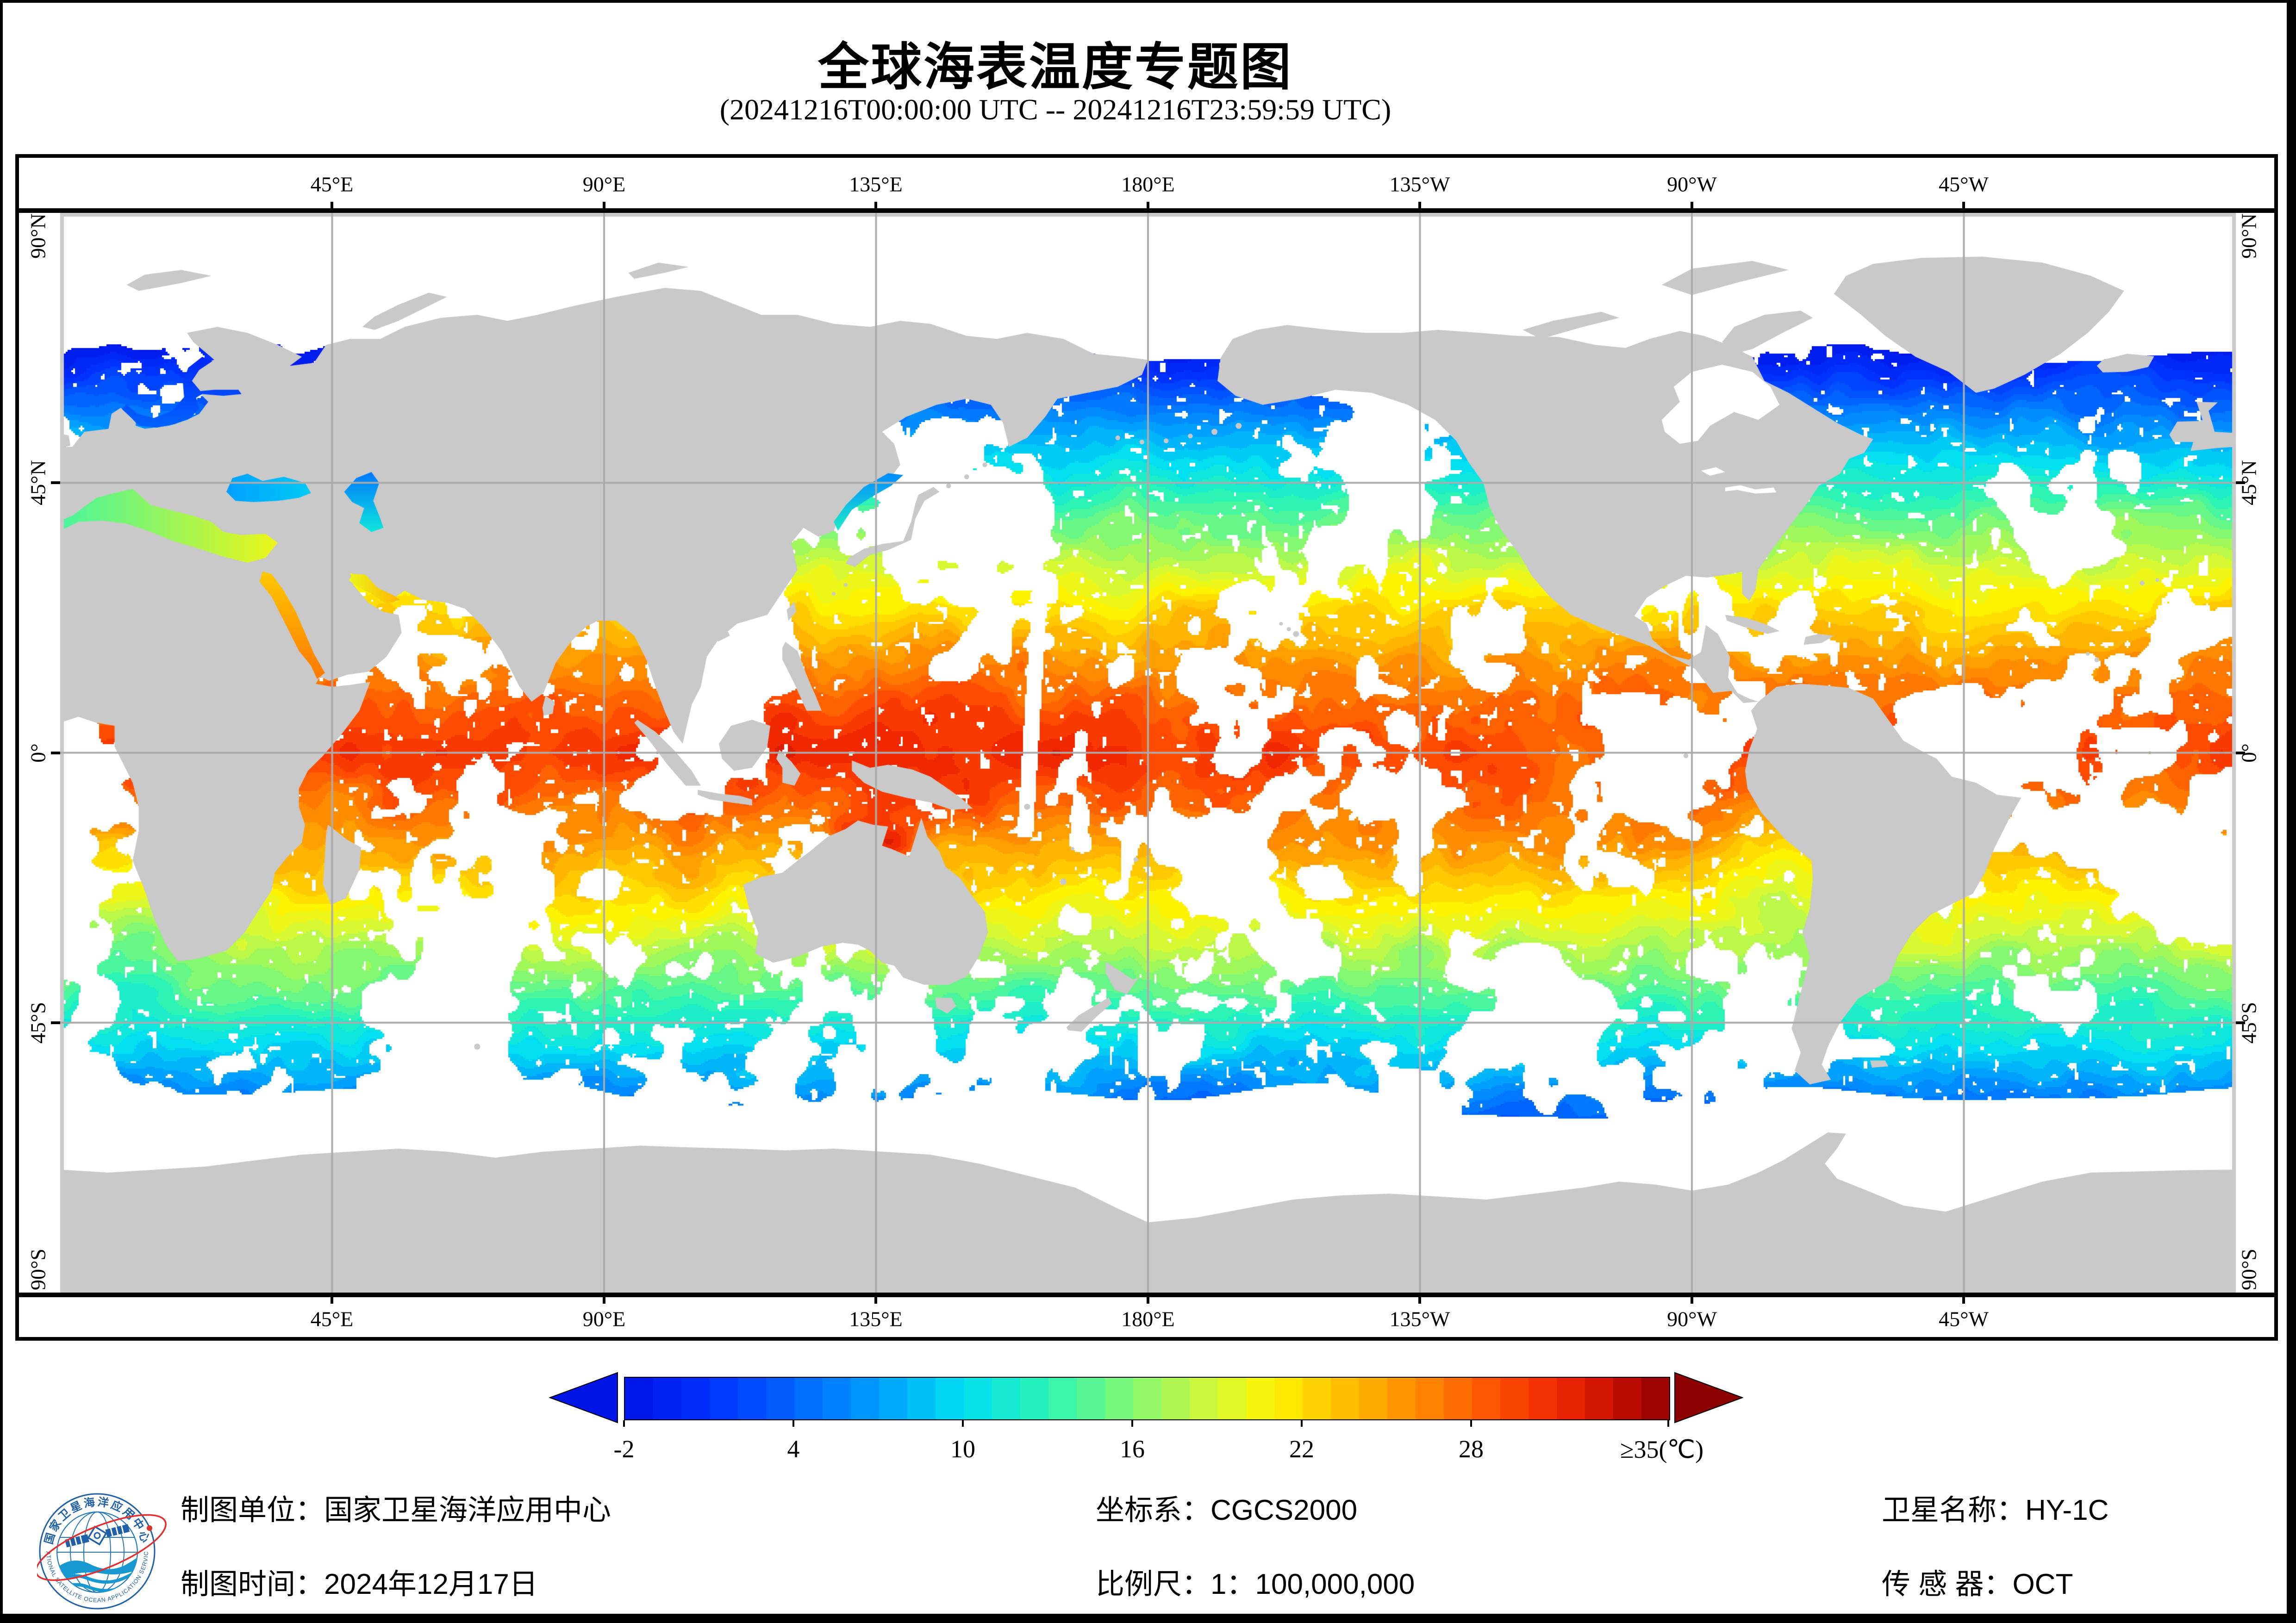  Describe the element at coordinates (1471, 1449) in the screenshot. I see `cbar-label-28: 28` at that location.